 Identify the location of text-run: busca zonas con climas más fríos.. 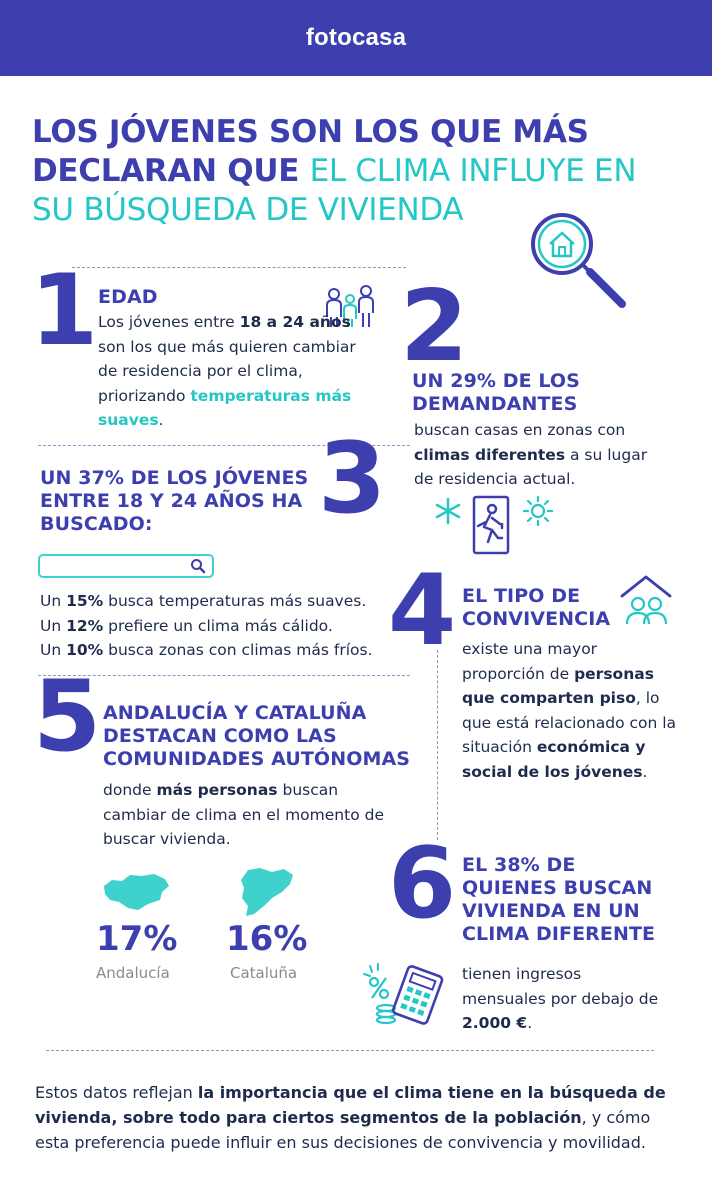
(238, 650).